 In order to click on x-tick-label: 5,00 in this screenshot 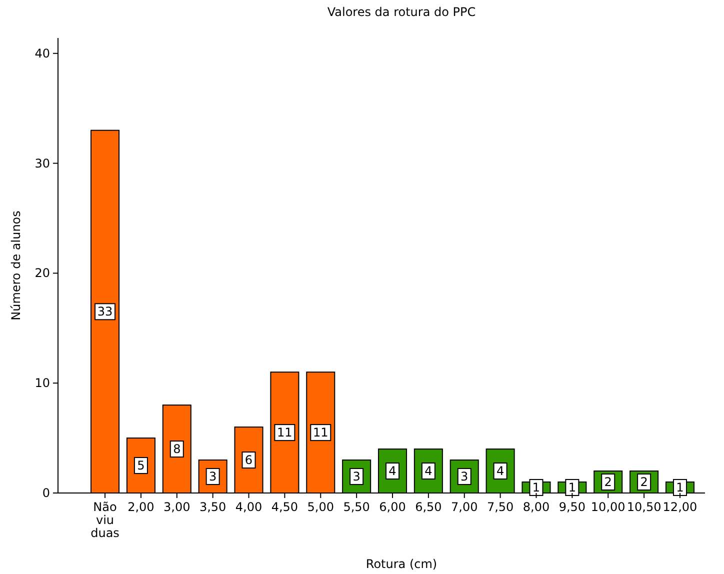, I will do `click(320, 507)`.